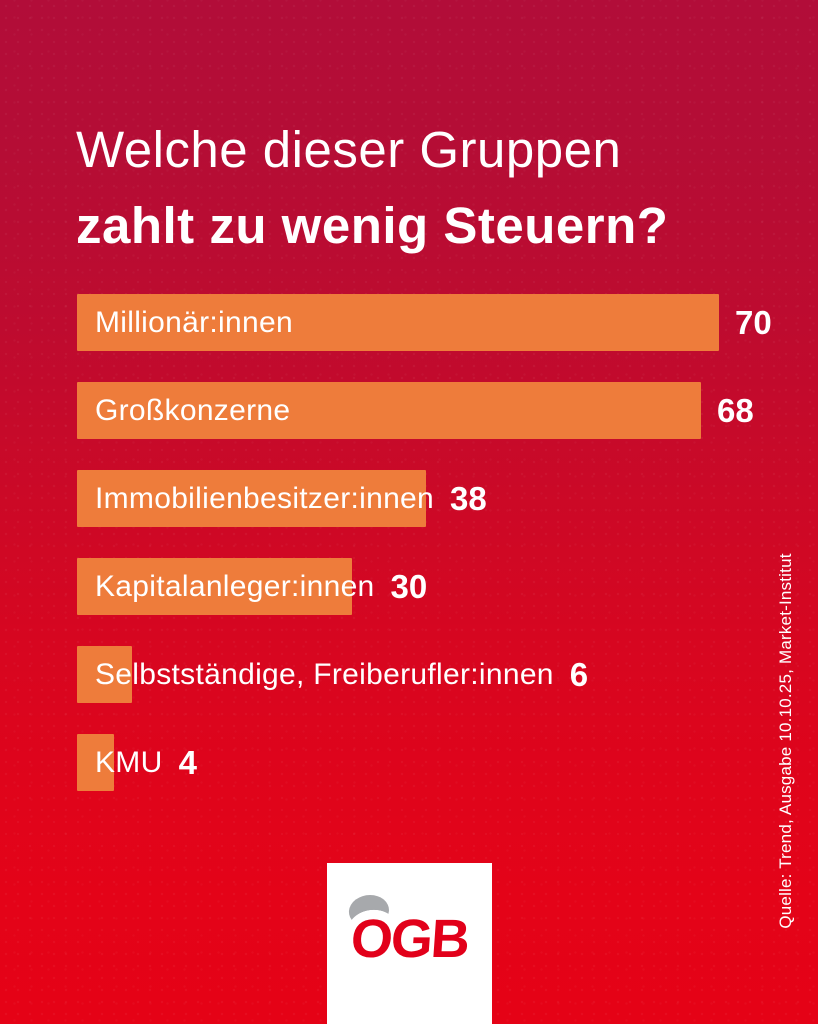  I want to click on bar-label: Millionär:innen, so click(194, 322).